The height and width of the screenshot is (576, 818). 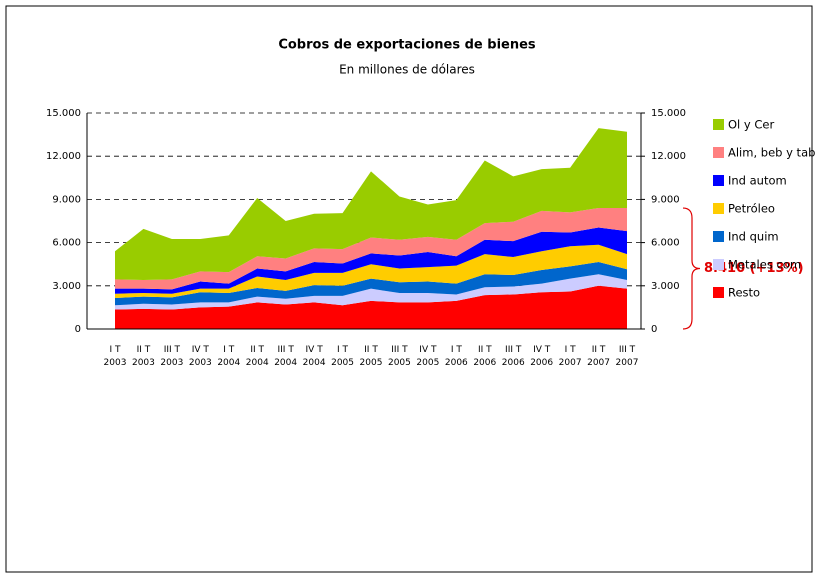 I want to click on chart-title: Cobros de exportaciones de bienes, so click(x=407, y=45).